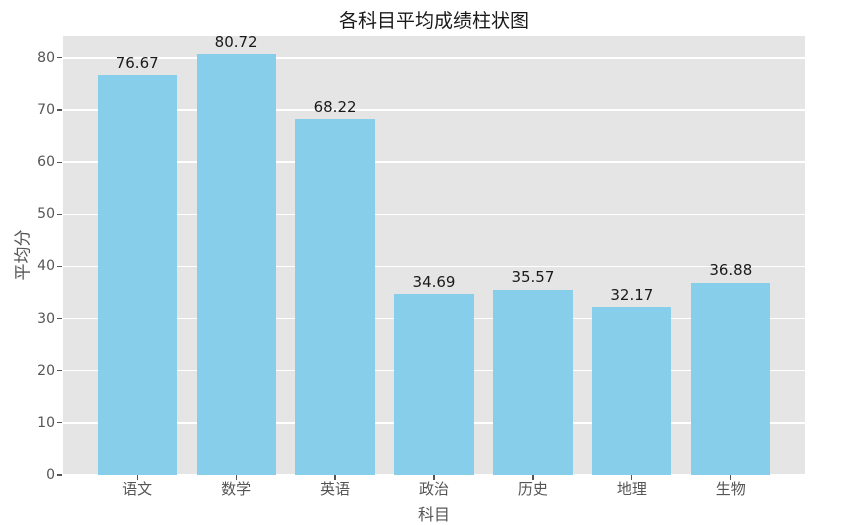  What do you see at coordinates (137, 489) in the screenshot?
I see `x-tick-label: 语文` at bounding box center [137, 489].